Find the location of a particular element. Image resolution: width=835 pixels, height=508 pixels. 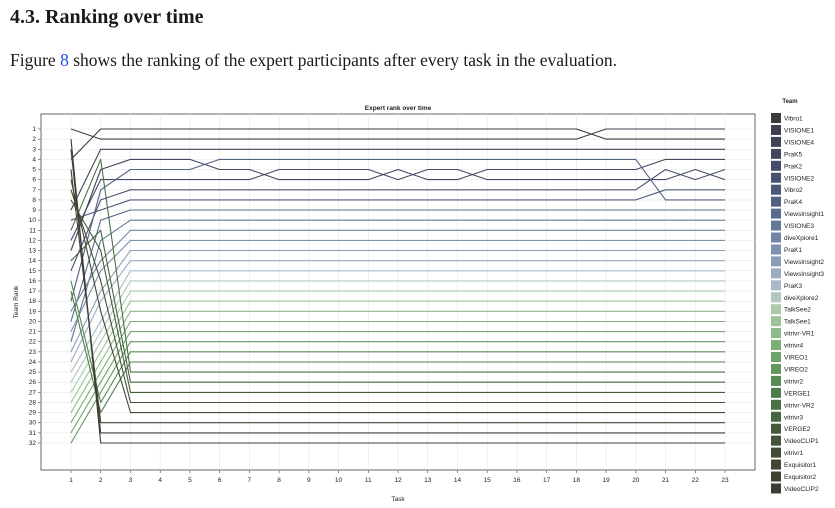

legend-label: vitrivr3 is located at coordinates (794, 417).